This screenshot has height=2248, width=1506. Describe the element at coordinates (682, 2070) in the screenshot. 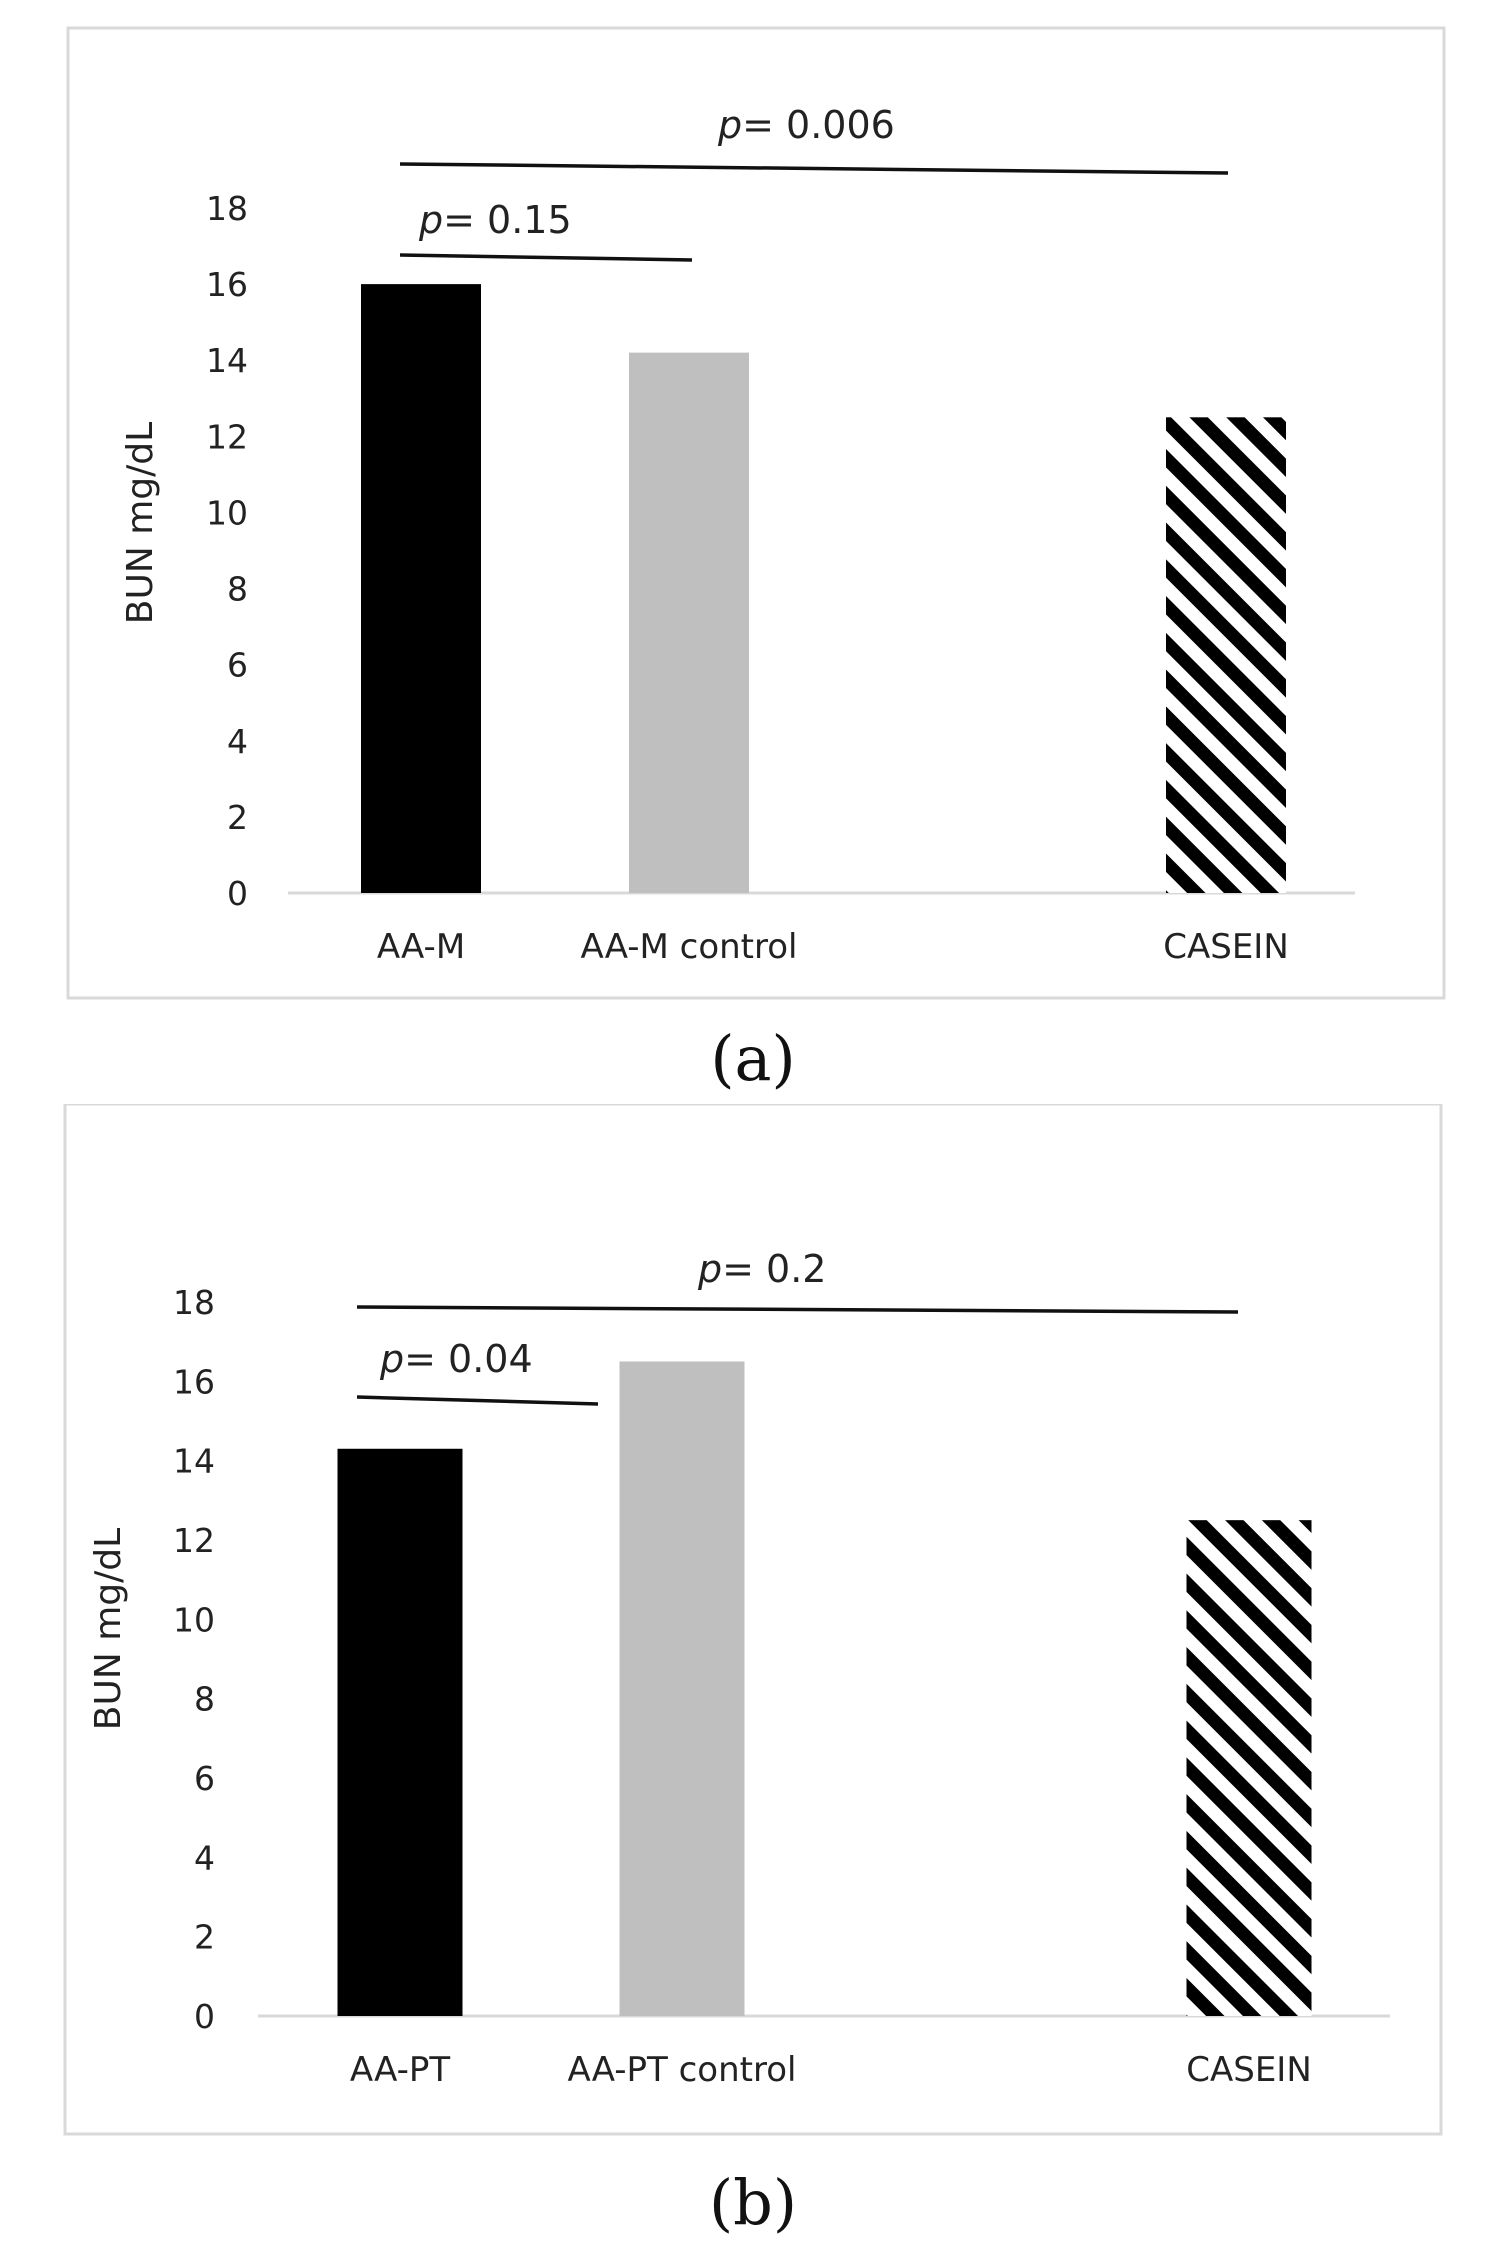

I see `x-category-label: AA-PT control` at that location.